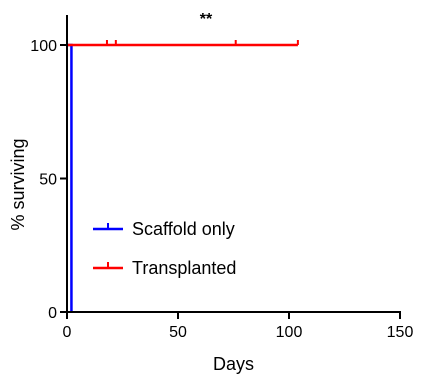  I want to click on y-tick-label: 100, so click(43, 46).